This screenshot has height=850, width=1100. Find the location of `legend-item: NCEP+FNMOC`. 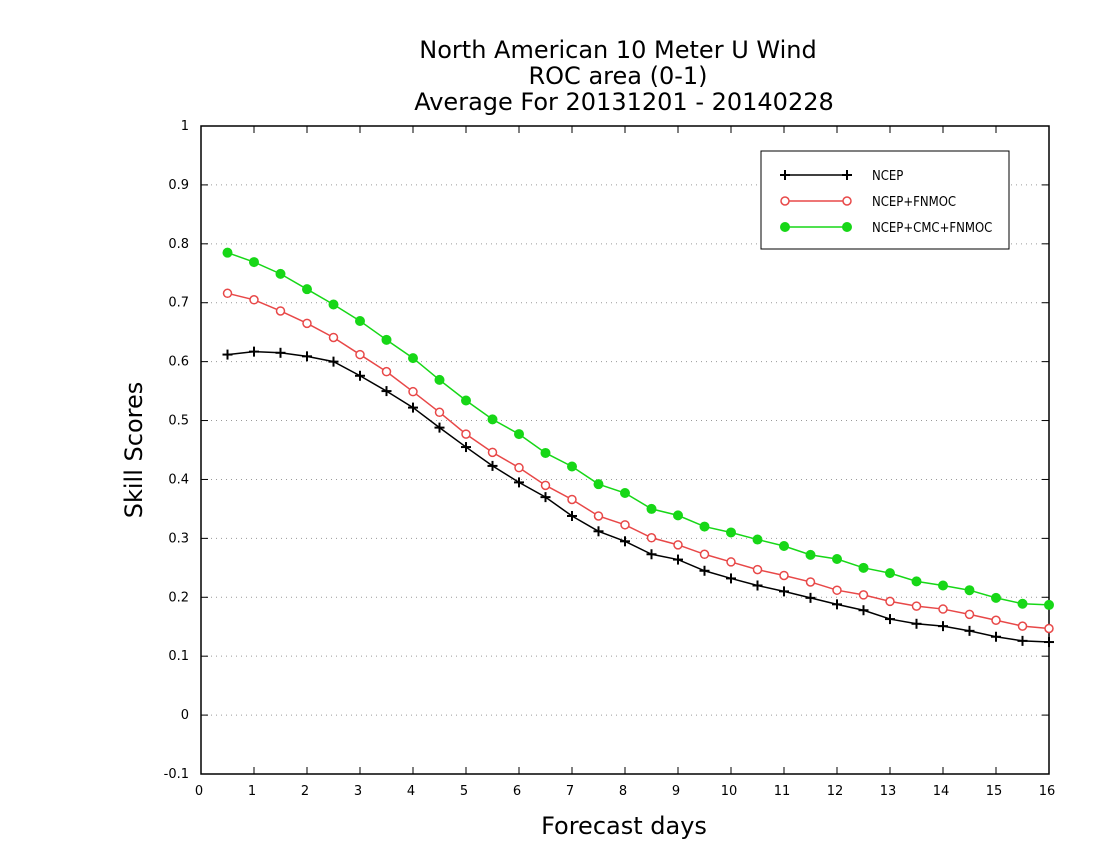

legend-item: NCEP+FNMOC is located at coordinates (868, 202).